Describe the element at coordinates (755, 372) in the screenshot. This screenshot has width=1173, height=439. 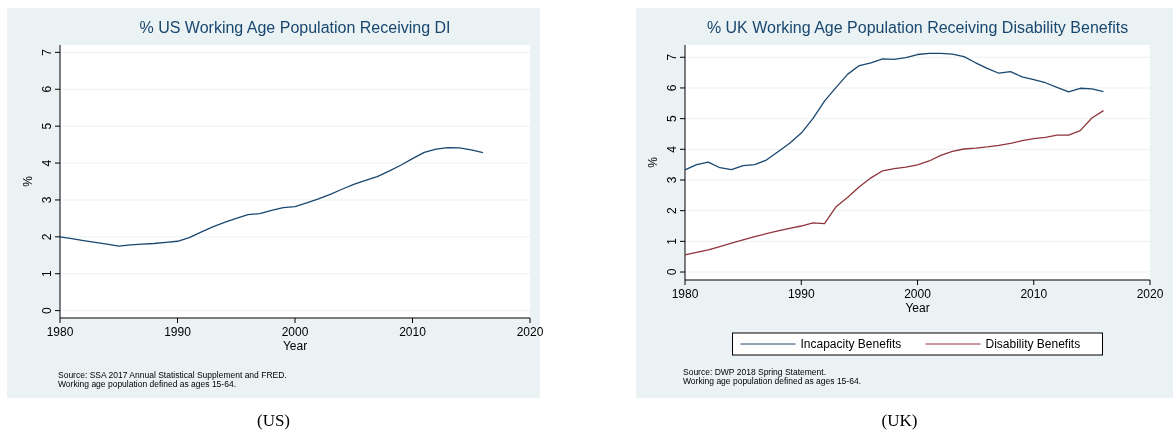
I see `source-note: Source: DWP 2018 Spring Statement.` at that location.